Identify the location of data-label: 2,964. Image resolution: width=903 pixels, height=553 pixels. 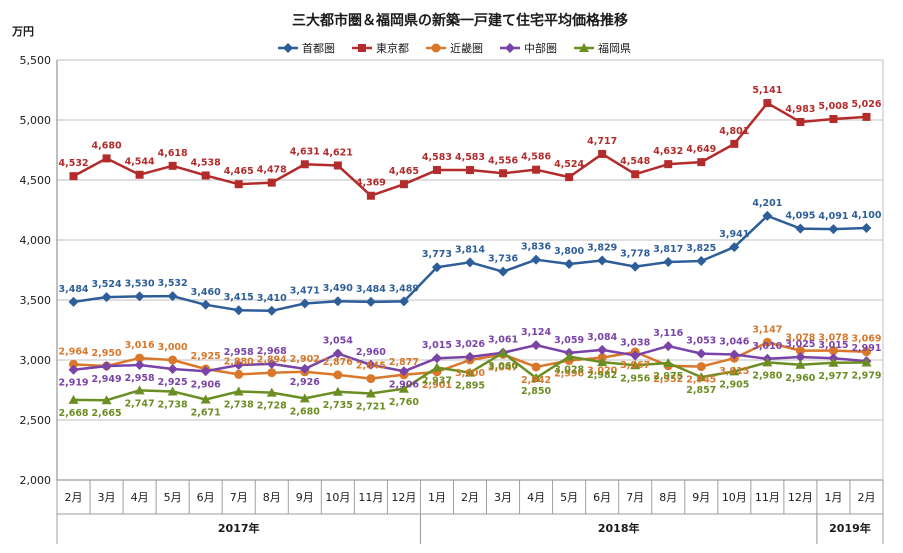
(73, 351).